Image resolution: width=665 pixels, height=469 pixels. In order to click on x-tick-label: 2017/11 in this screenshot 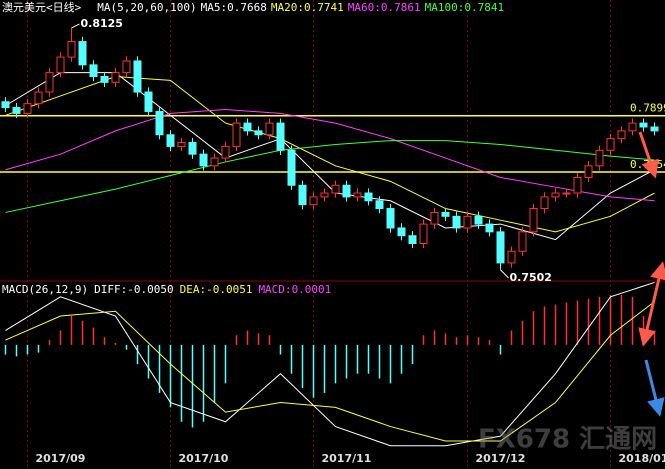, I will do `click(347, 458)`.